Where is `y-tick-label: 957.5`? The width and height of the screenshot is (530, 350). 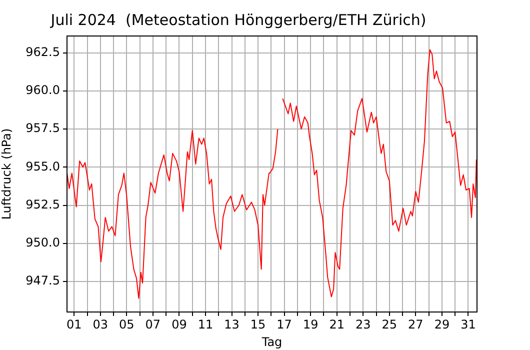
y-tick-label: 957.5 is located at coordinates (43, 128).